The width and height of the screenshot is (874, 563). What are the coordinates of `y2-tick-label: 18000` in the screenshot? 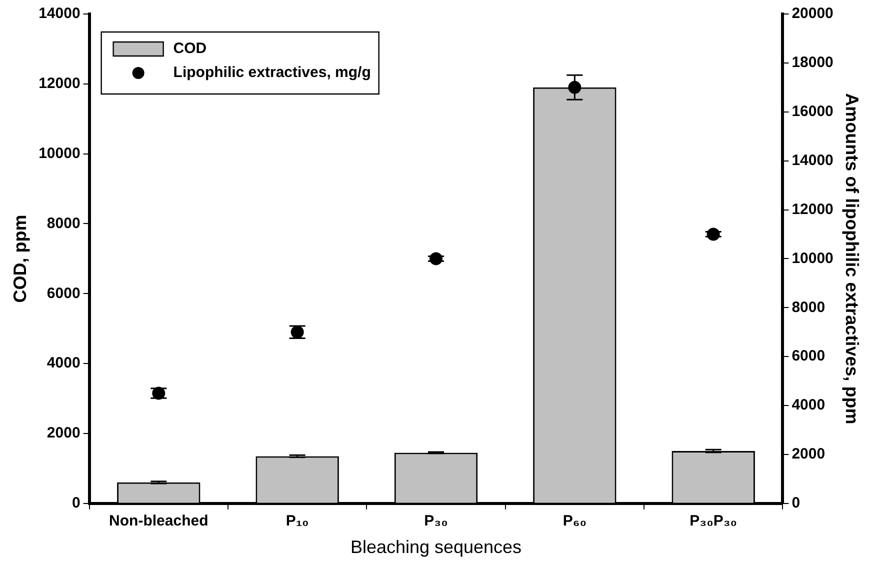 It's located at (813, 63).